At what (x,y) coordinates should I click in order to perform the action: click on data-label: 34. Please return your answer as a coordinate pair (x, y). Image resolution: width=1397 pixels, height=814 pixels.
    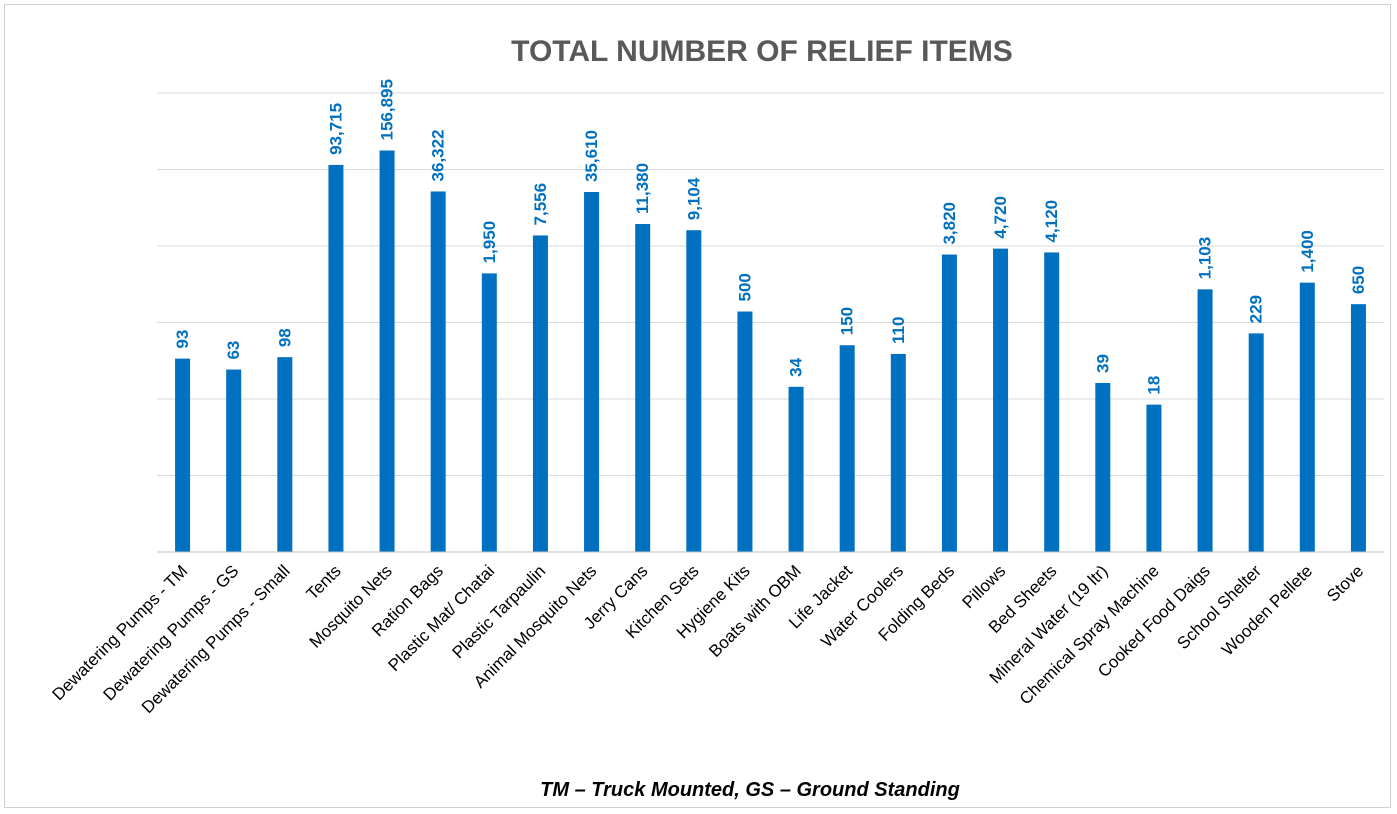
    Looking at the image, I should click on (796, 366).